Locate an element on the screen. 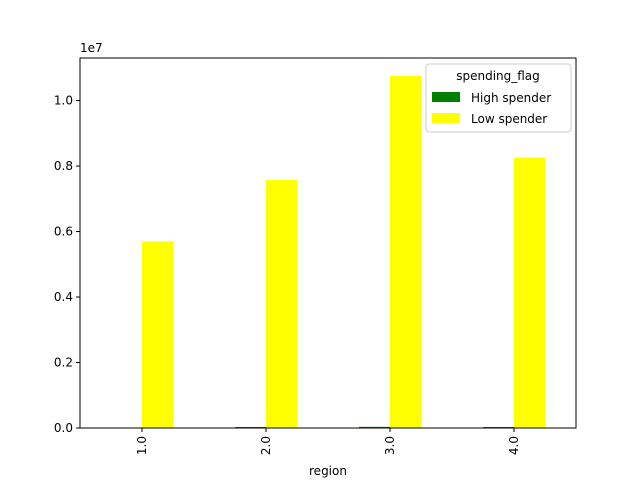 This screenshot has width=640, height=484. x-tick-label: 1.0 is located at coordinates (142, 445).